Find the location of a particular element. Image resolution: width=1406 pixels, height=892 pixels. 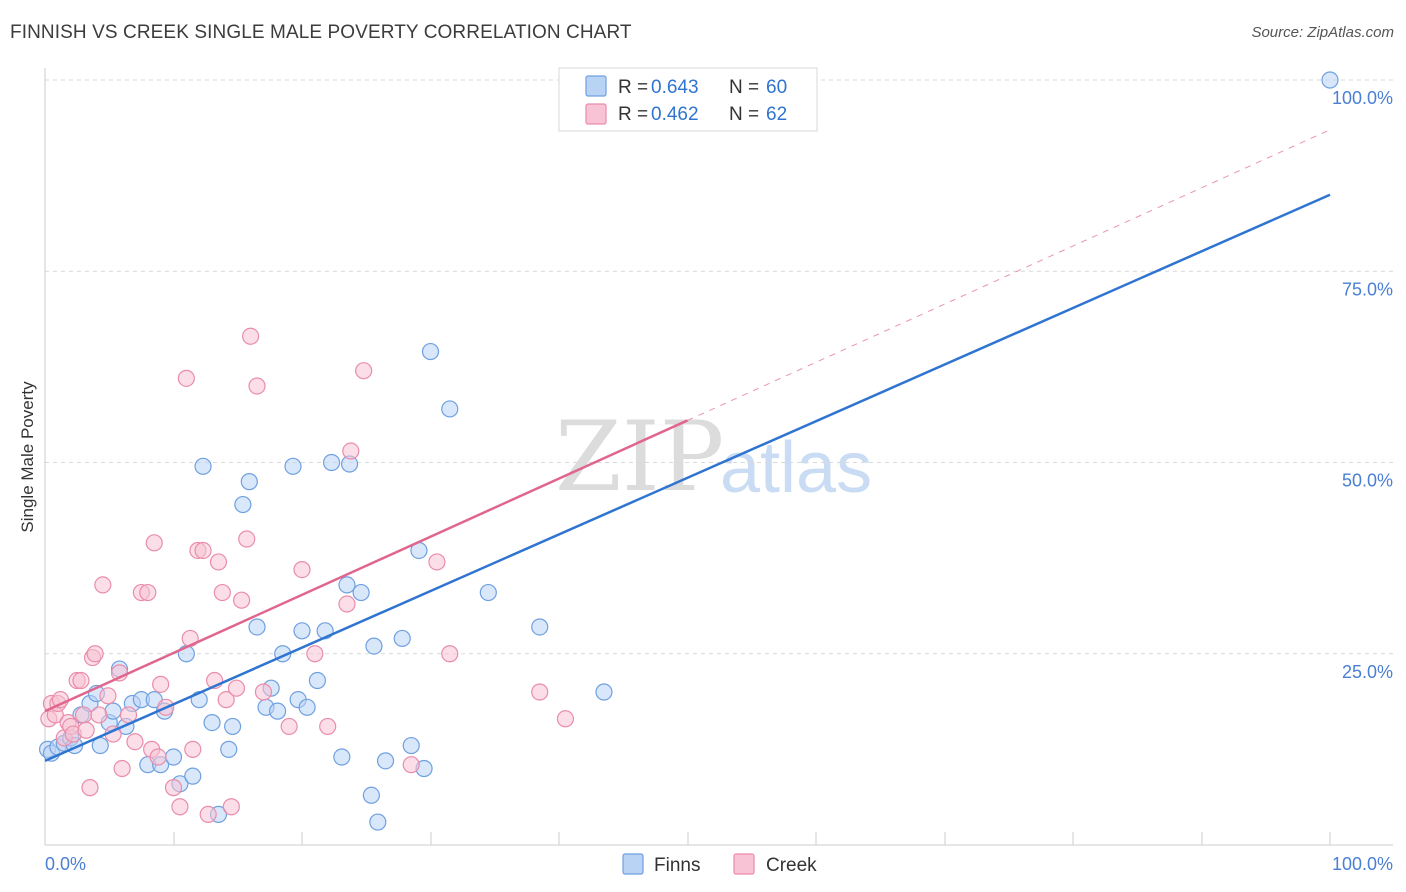

legend-swatch-finns is located at coordinates (596, 86).